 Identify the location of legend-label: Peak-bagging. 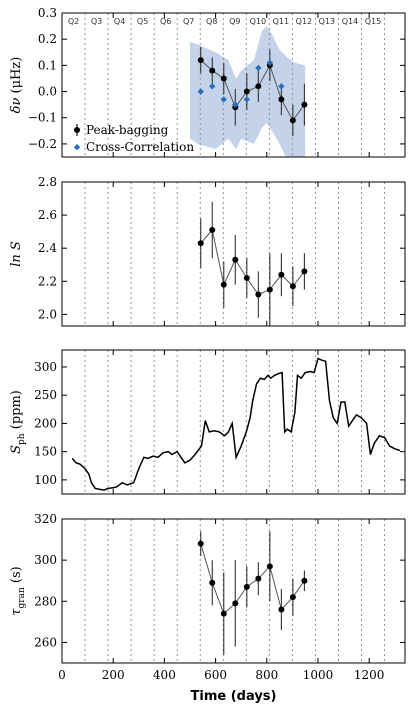
(127, 130).